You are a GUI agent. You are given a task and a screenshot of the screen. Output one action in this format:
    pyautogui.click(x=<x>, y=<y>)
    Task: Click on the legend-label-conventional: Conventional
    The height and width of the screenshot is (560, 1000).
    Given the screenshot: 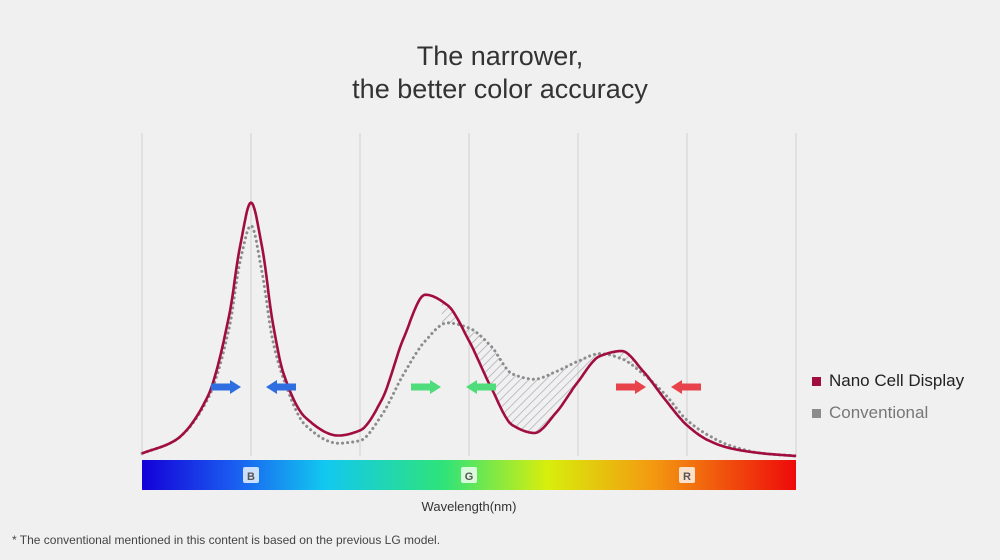 What is the action you would take?
    pyautogui.click(x=879, y=412)
    